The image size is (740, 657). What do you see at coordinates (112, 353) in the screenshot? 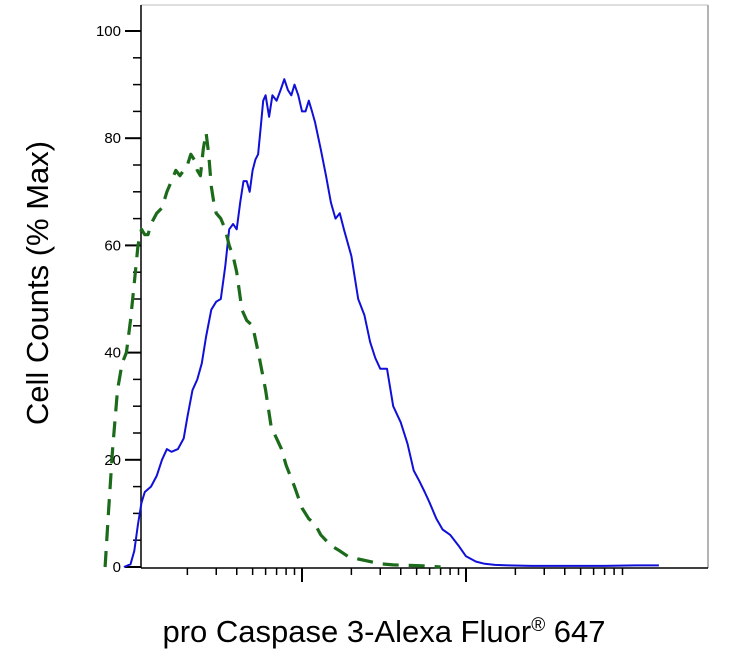
I see `y-tick-label: 40` at bounding box center [112, 353].